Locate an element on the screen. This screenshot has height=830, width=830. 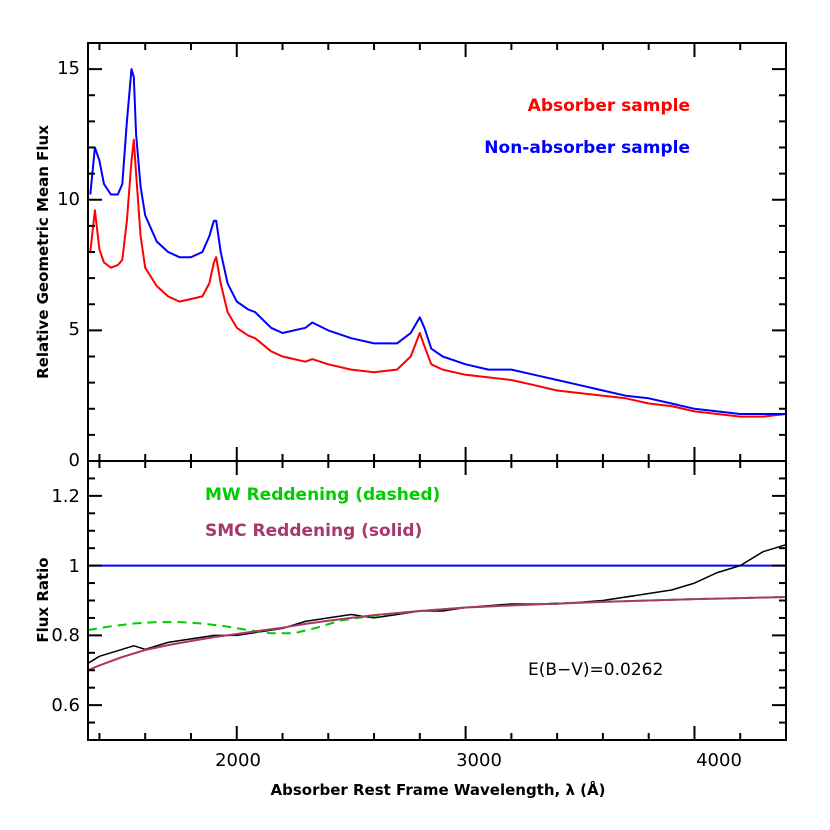
top-y-tick-15: 15 is located at coordinates (68, 68).